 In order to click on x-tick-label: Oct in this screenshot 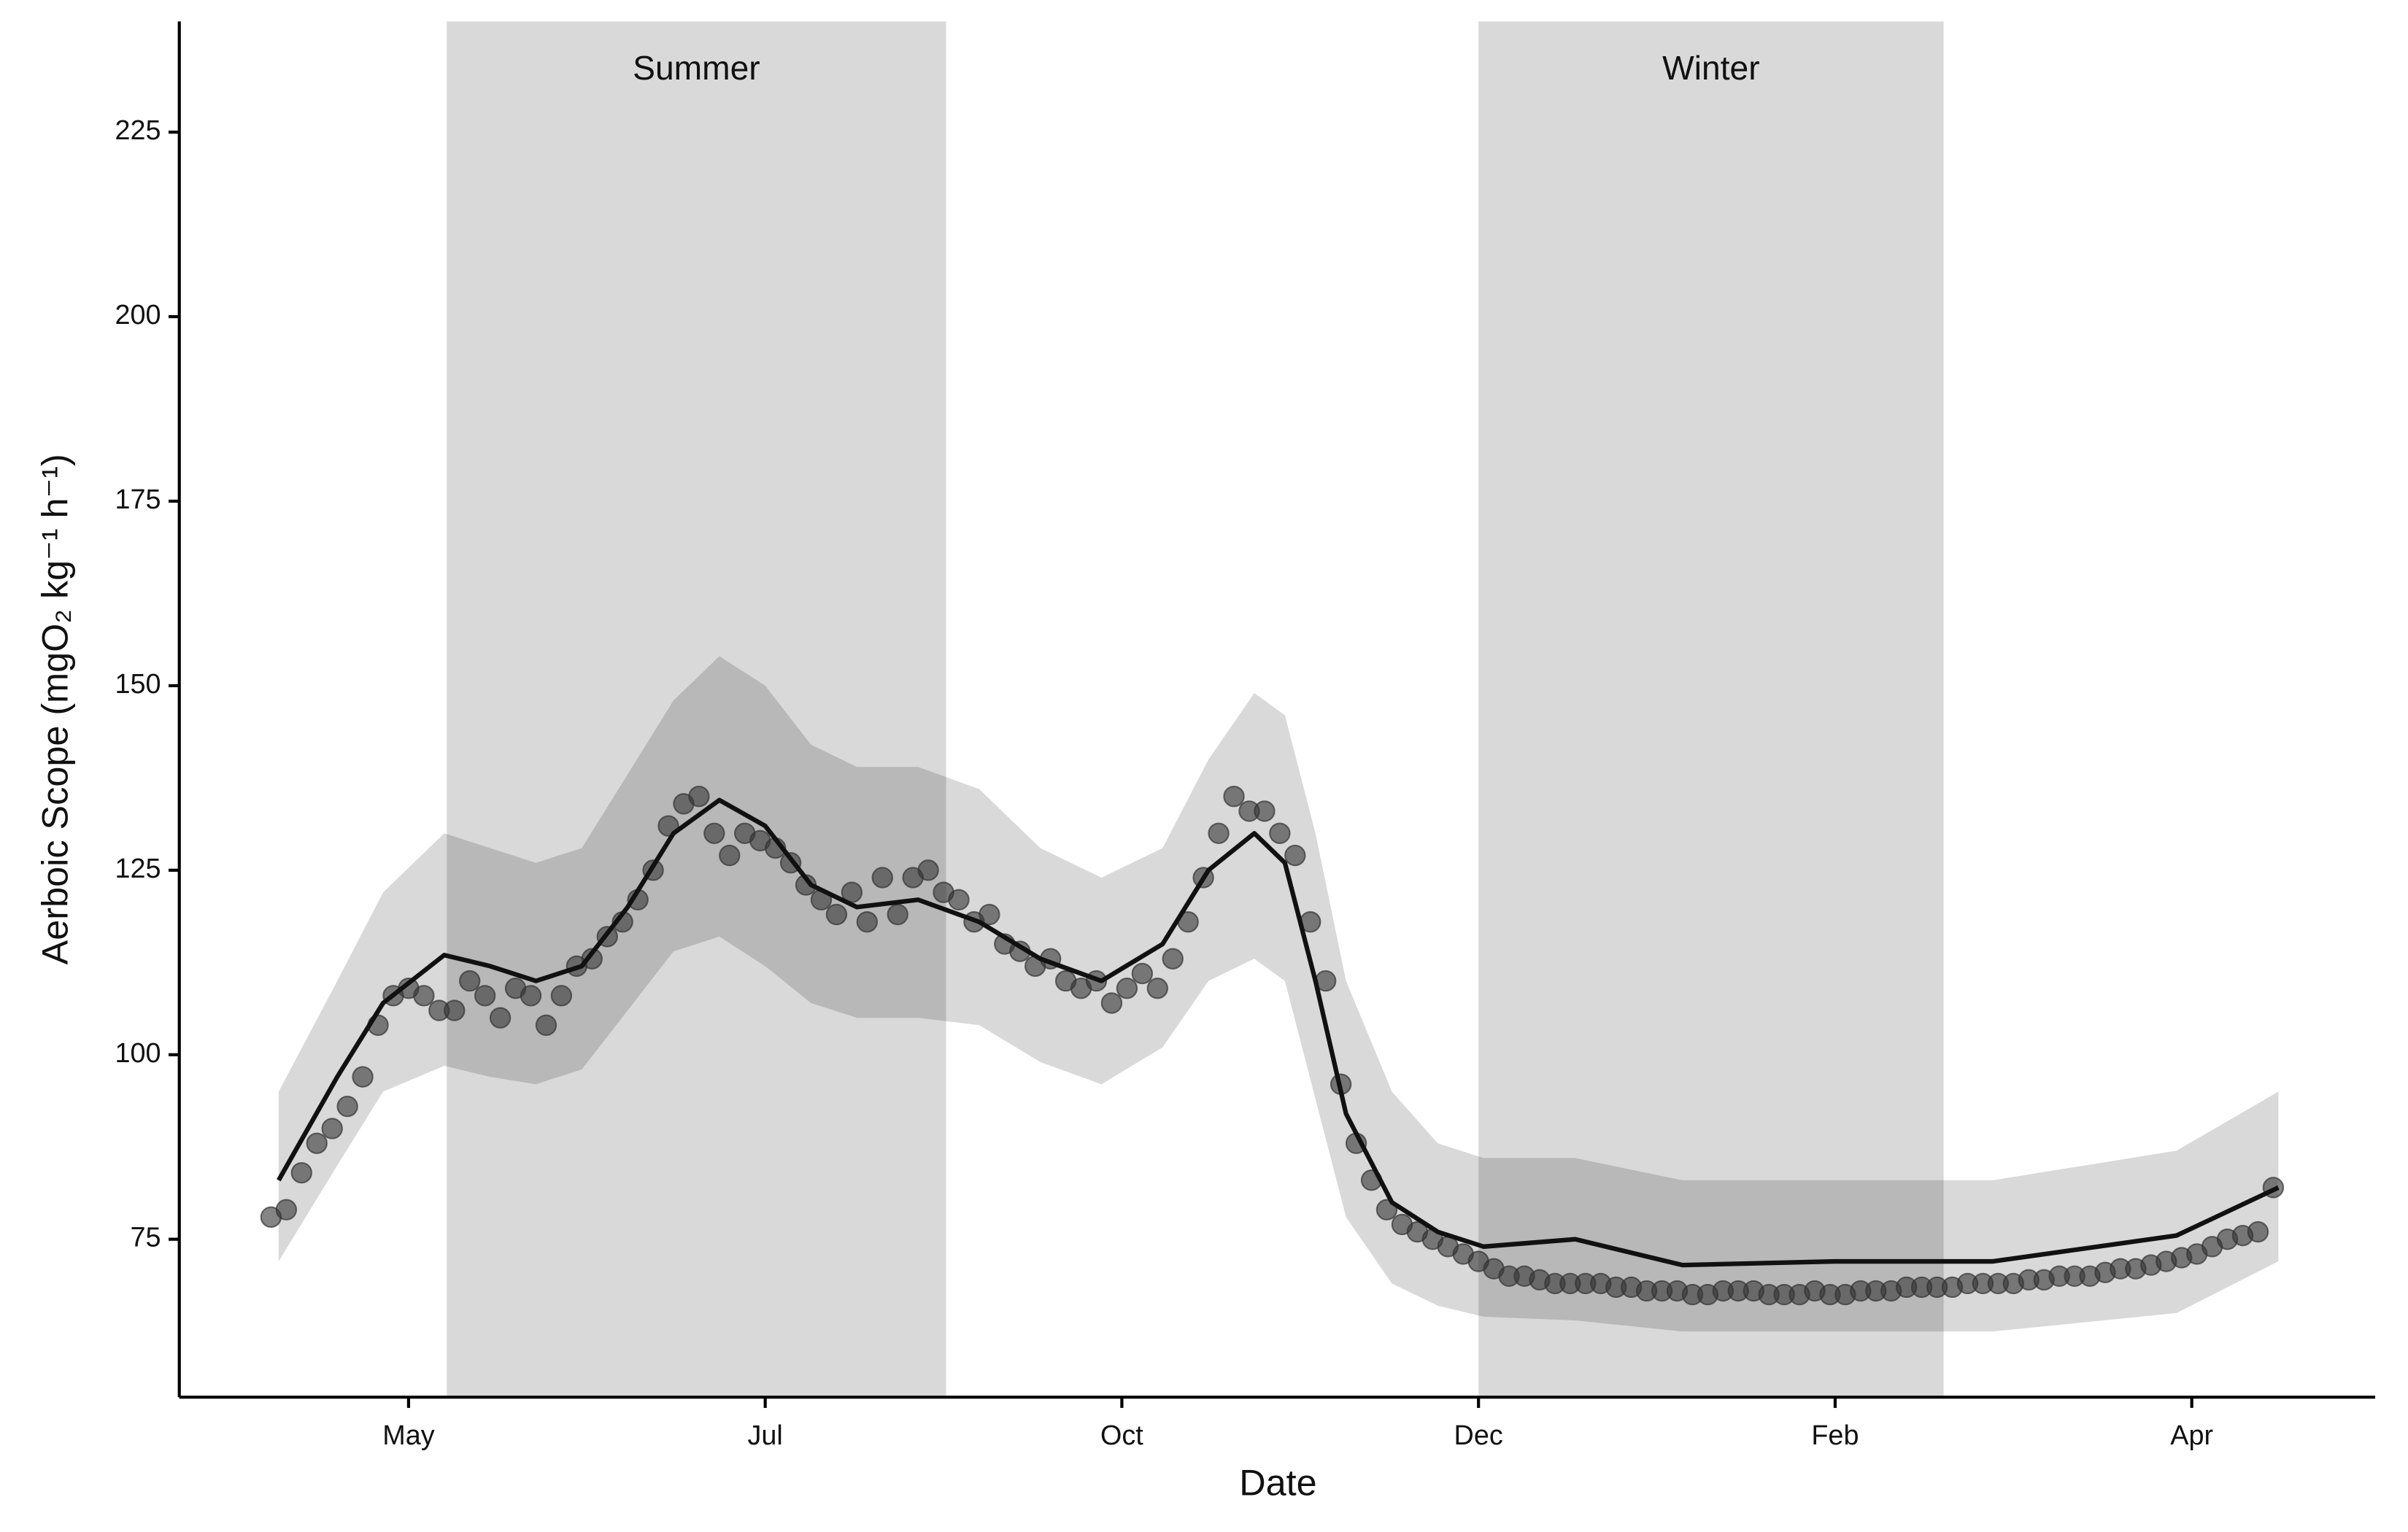, I will do `click(1121, 1435)`.